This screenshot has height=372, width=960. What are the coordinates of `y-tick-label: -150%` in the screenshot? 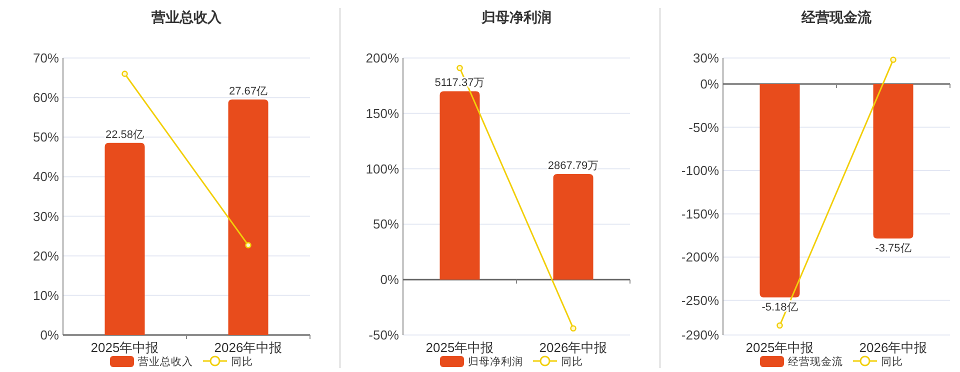 It's located at (700, 214).